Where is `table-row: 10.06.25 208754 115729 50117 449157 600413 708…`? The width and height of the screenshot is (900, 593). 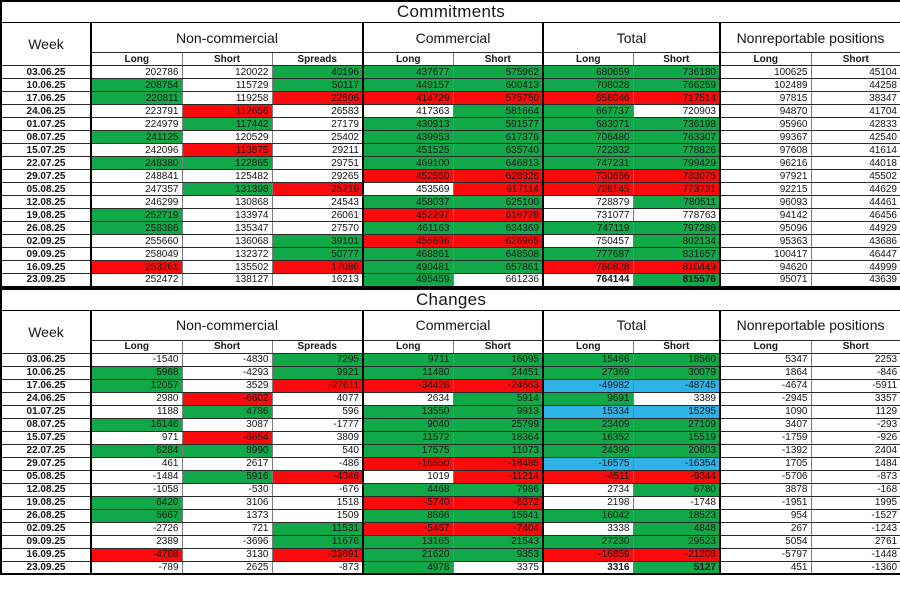
table-row: 10.06.25 208754 115729 50117 449157 600413 708… is located at coordinates (450, 85).